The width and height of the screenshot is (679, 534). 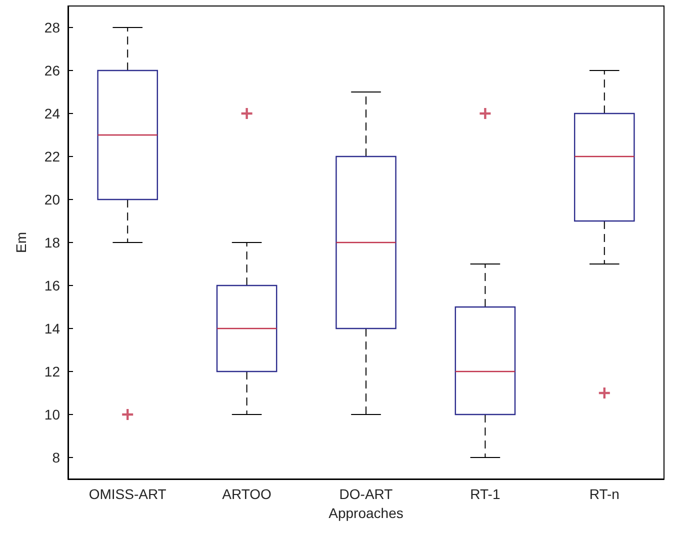 I want to click on y-tick-label: 20, so click(x=52, y=200).